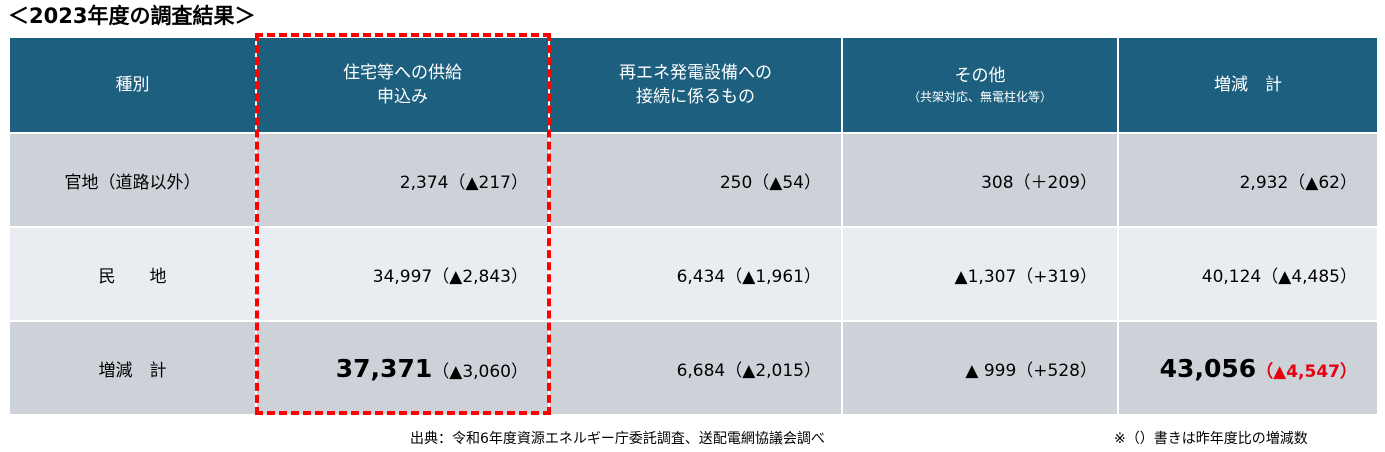 The image size is (1385, 452). Describe the element at coordinates (1248, 180) in the screenshot. I see `cell-total: 2,932（▲62）` at that location.